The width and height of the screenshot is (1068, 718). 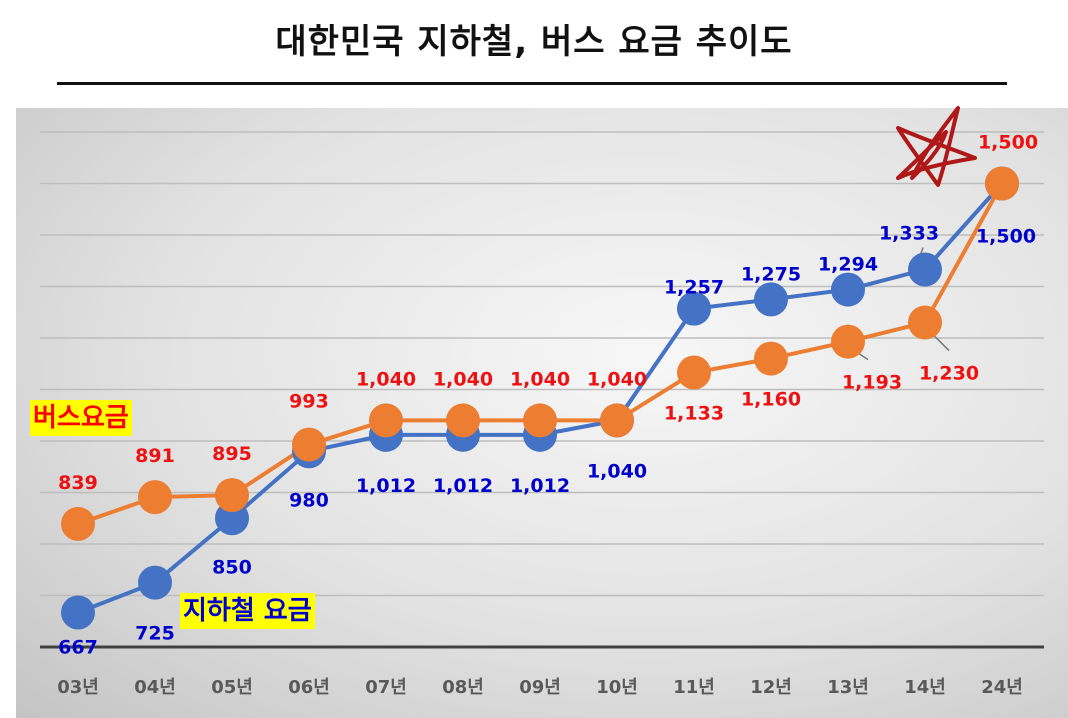 I want to click on subway-data-label-07년: 1,012, so click(x=386, y=486).